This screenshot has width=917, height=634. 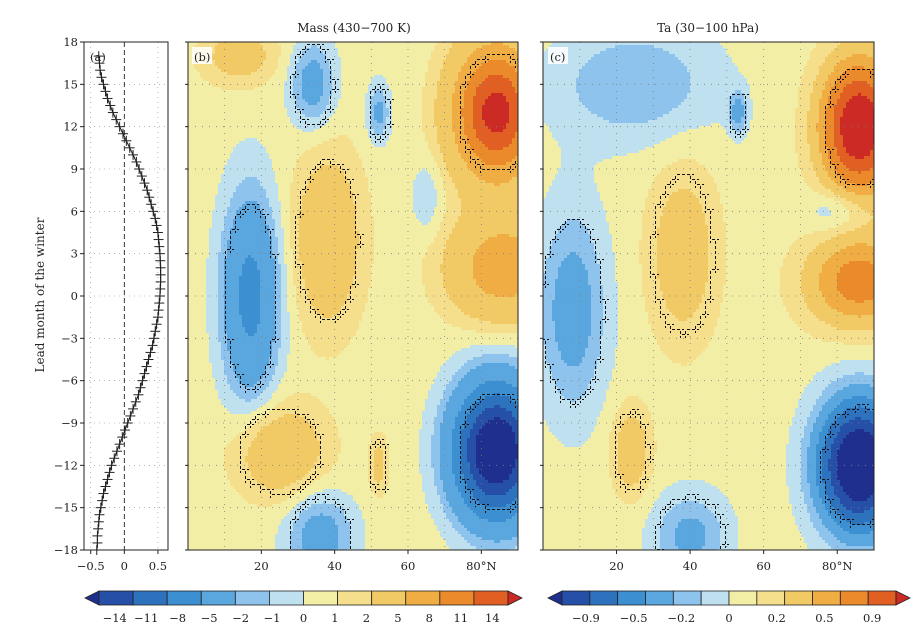 What do you see at coordinates (66, 508) in the screenshot?
I see `panel-a-ytick-label: −15` at bounding box center [66, 508].